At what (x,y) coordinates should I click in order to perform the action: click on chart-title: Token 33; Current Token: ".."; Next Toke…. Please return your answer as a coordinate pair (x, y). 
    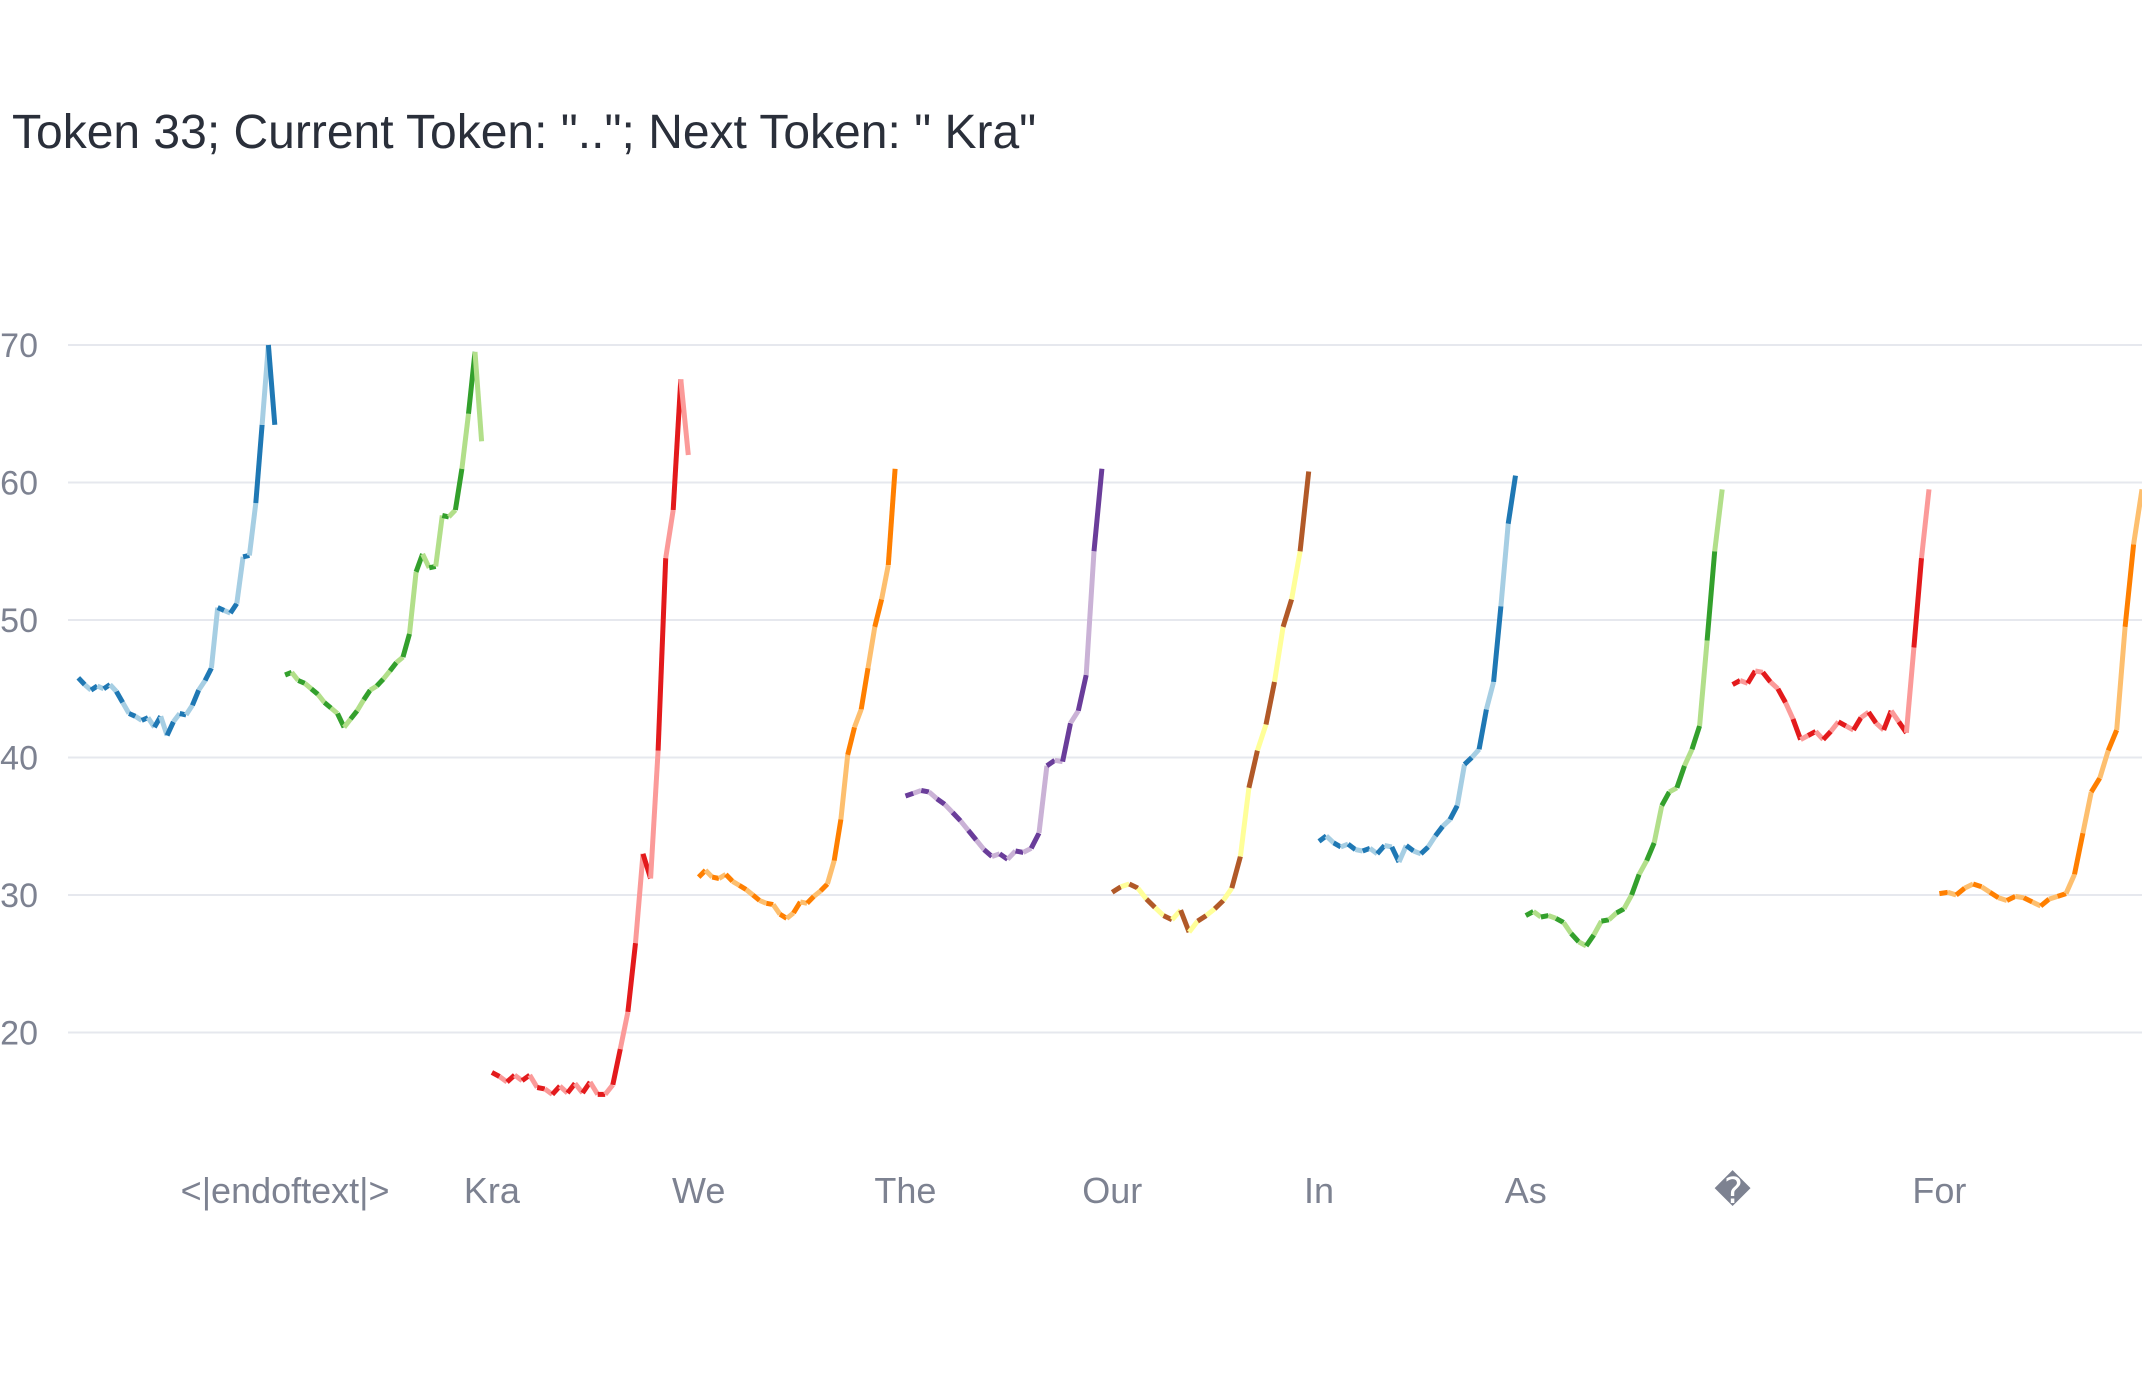
    Looking at the image, I should click on (524, 132).